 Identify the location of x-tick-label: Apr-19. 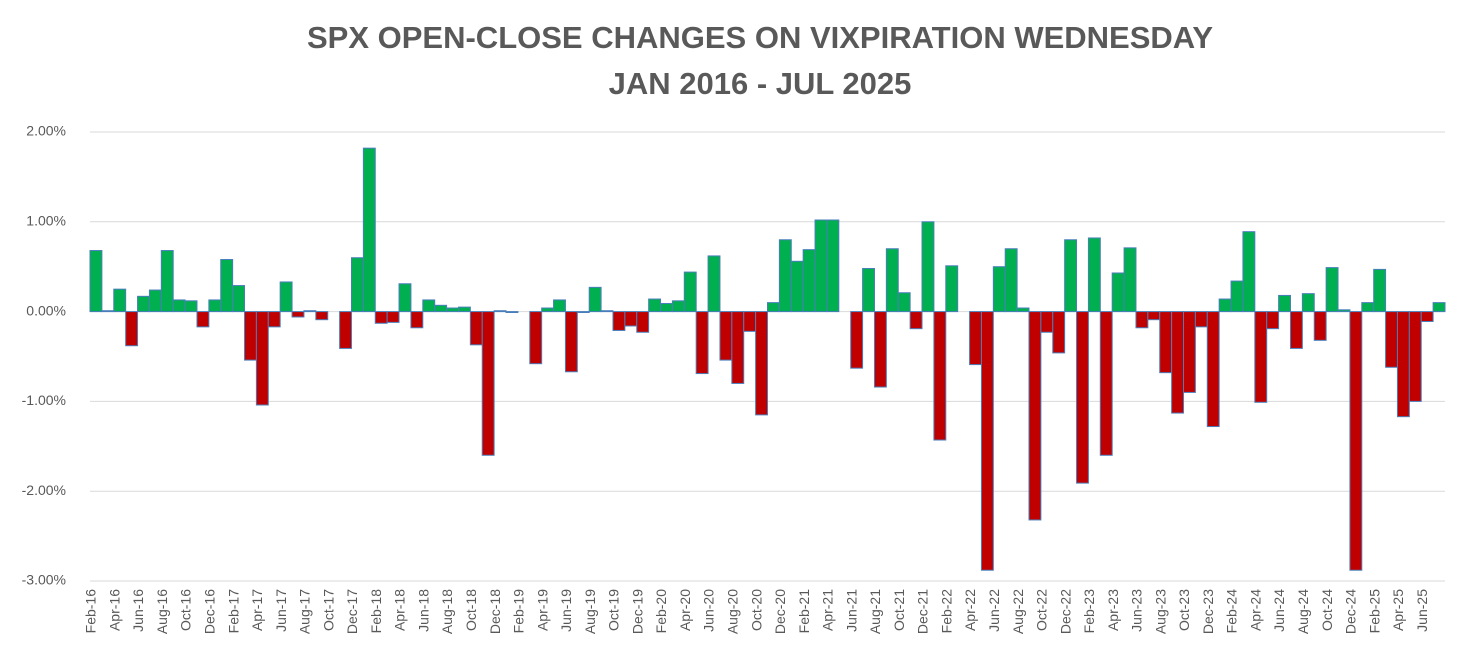
(542, 610).